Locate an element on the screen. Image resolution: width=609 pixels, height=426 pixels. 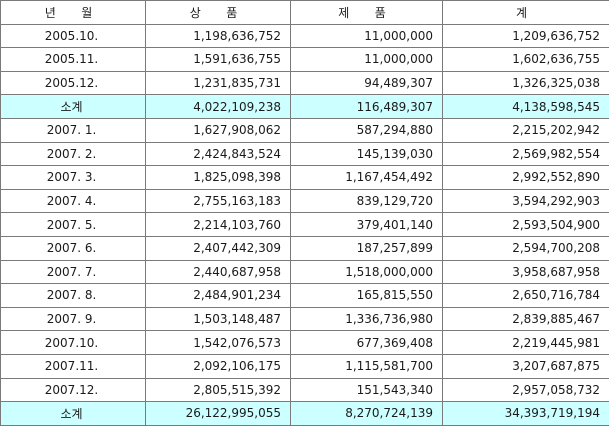
cell-total: 2,215,202,942 is located at coordinates (526, 130).